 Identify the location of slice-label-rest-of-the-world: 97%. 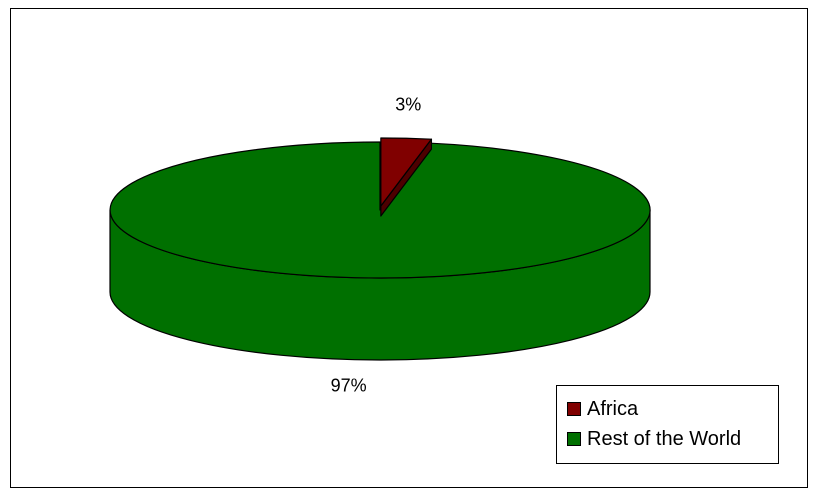
(349, 386).